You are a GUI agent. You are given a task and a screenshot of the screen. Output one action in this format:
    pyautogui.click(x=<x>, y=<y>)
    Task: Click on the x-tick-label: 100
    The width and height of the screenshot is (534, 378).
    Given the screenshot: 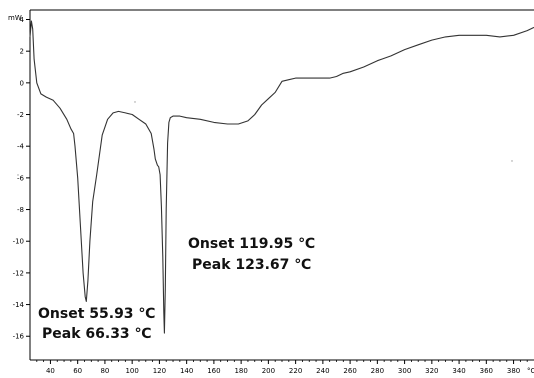 What is the action you would take?
    pyautogui.click(x=131, y=371)
    